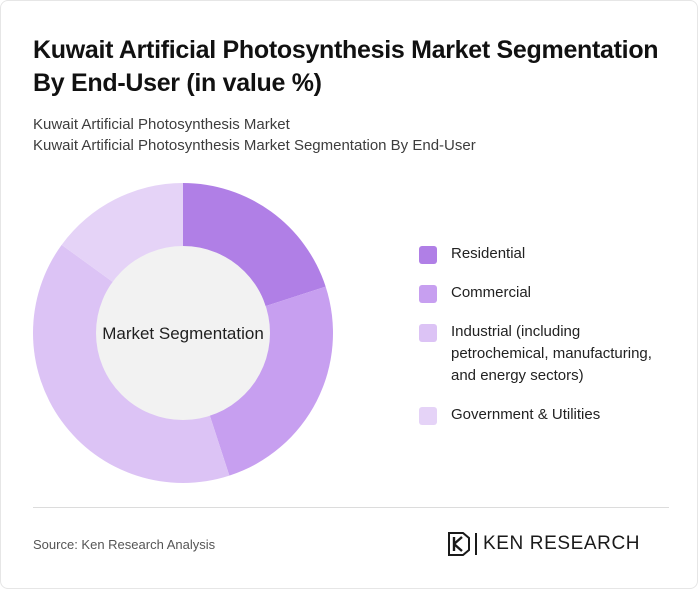 The height and width of the screenshot is (591, 700). I want to click on center-label: Market Segmentation, so click(183, 333).